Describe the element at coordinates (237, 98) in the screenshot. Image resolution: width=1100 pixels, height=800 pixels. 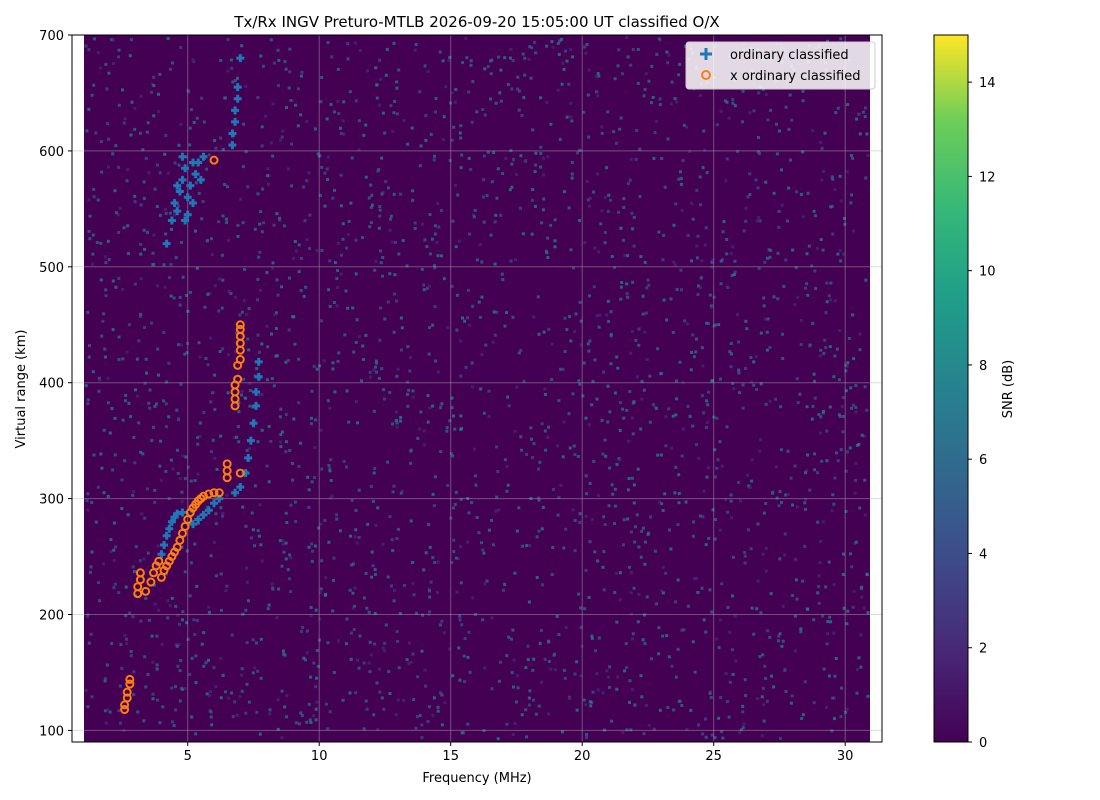
I see `ordinary-point` at that location.